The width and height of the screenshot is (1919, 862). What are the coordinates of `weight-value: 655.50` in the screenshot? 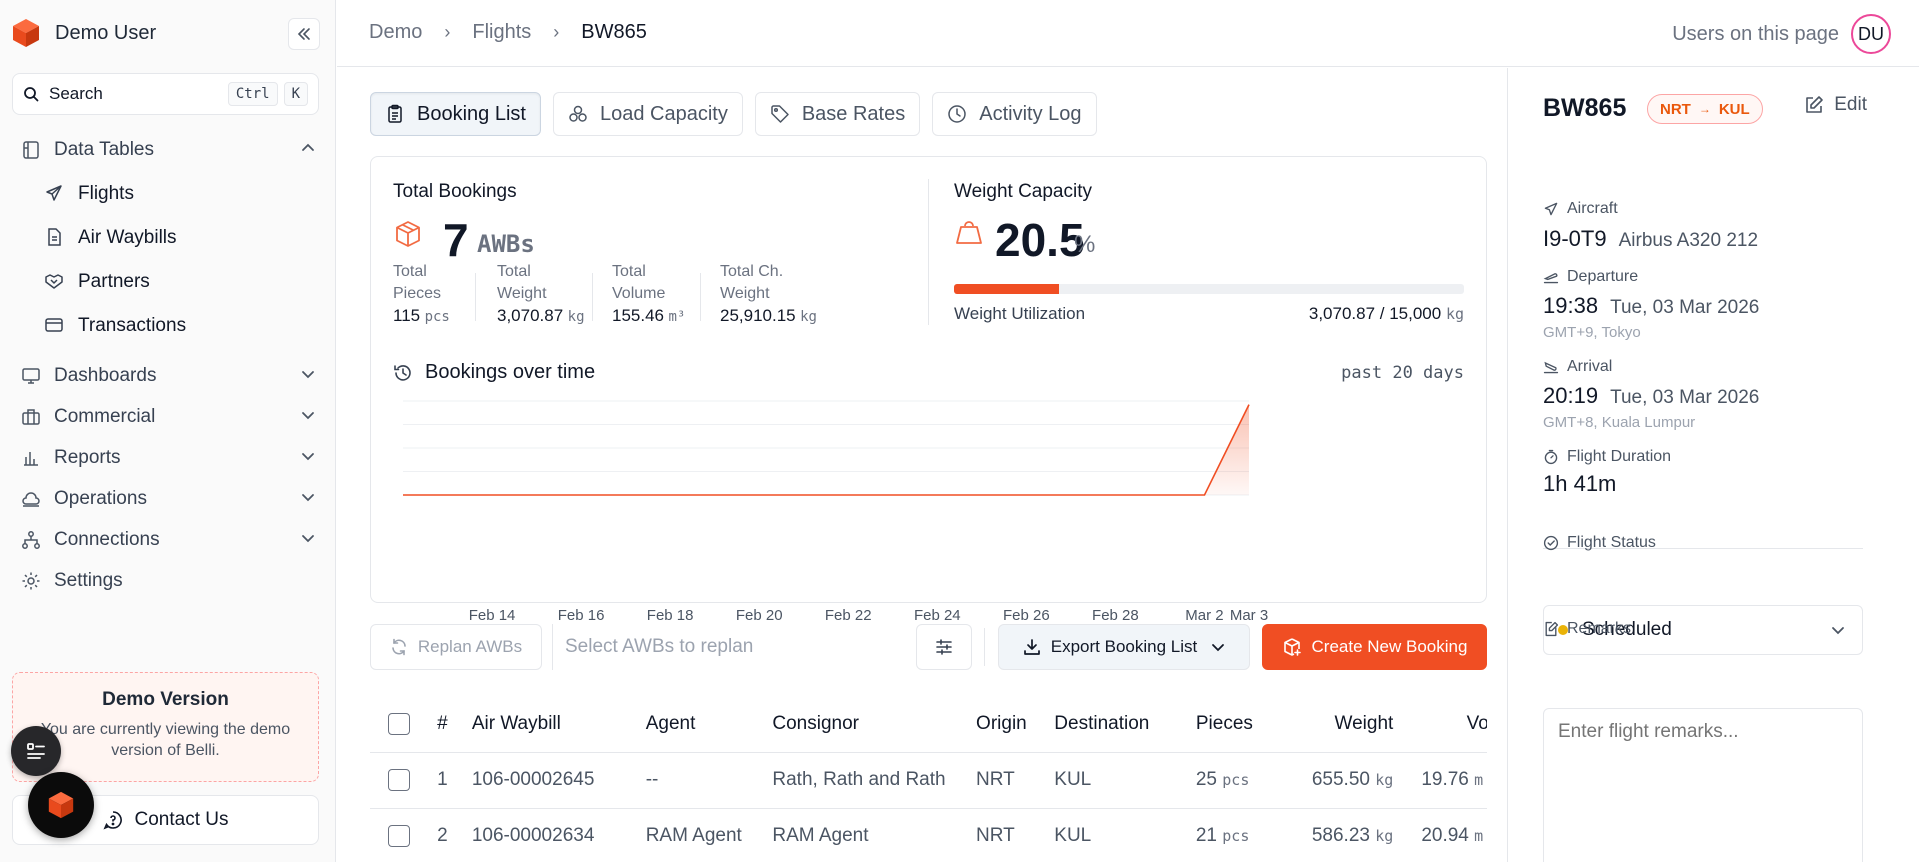 It's located at (1340, 779).